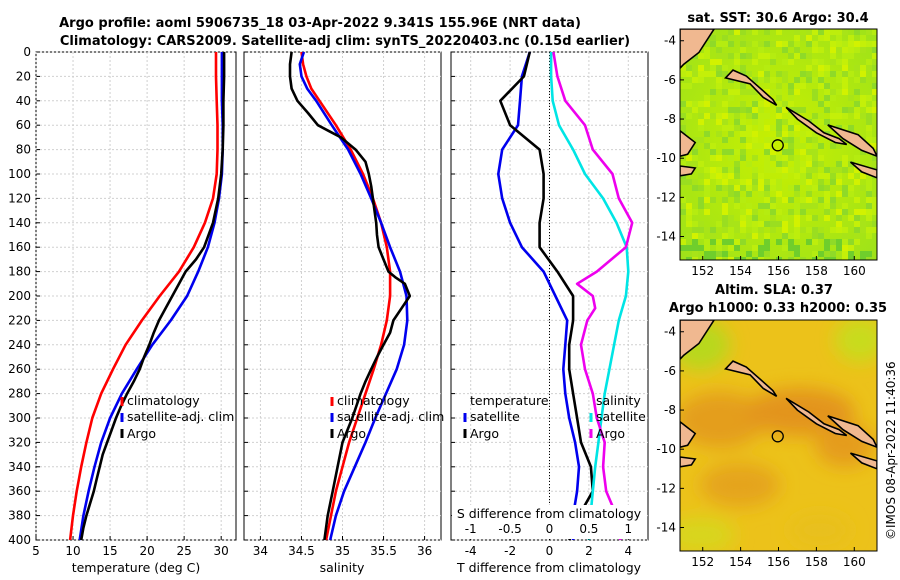 Image resolution: width=900 pixels, height=580 pixels. What do you see at coordinates (816, 562) in the screenshot?
I see `map-xtick-158: 158` at bounding box center [816, 562].